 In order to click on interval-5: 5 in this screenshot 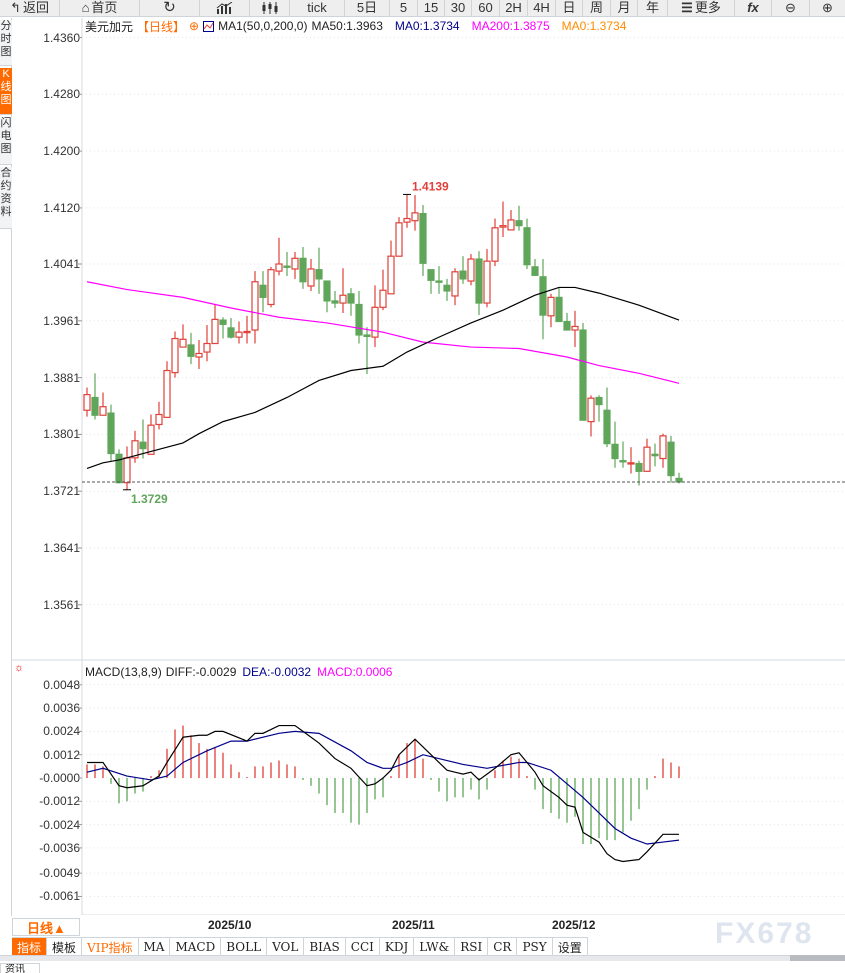, I will do `click(404, 8)`.